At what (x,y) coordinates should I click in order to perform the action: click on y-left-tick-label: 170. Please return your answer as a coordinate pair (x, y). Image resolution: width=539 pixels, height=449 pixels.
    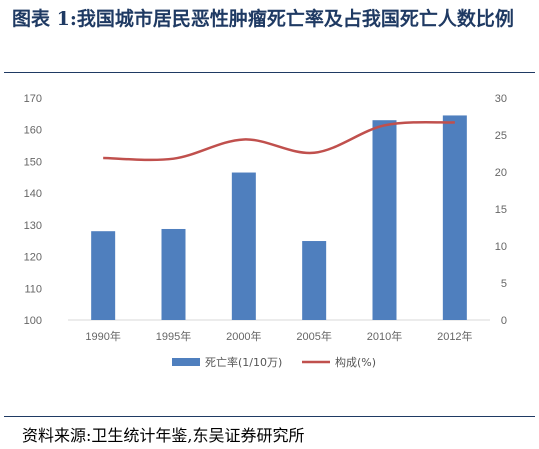
    Looking at the image, I should click on (33, 99).